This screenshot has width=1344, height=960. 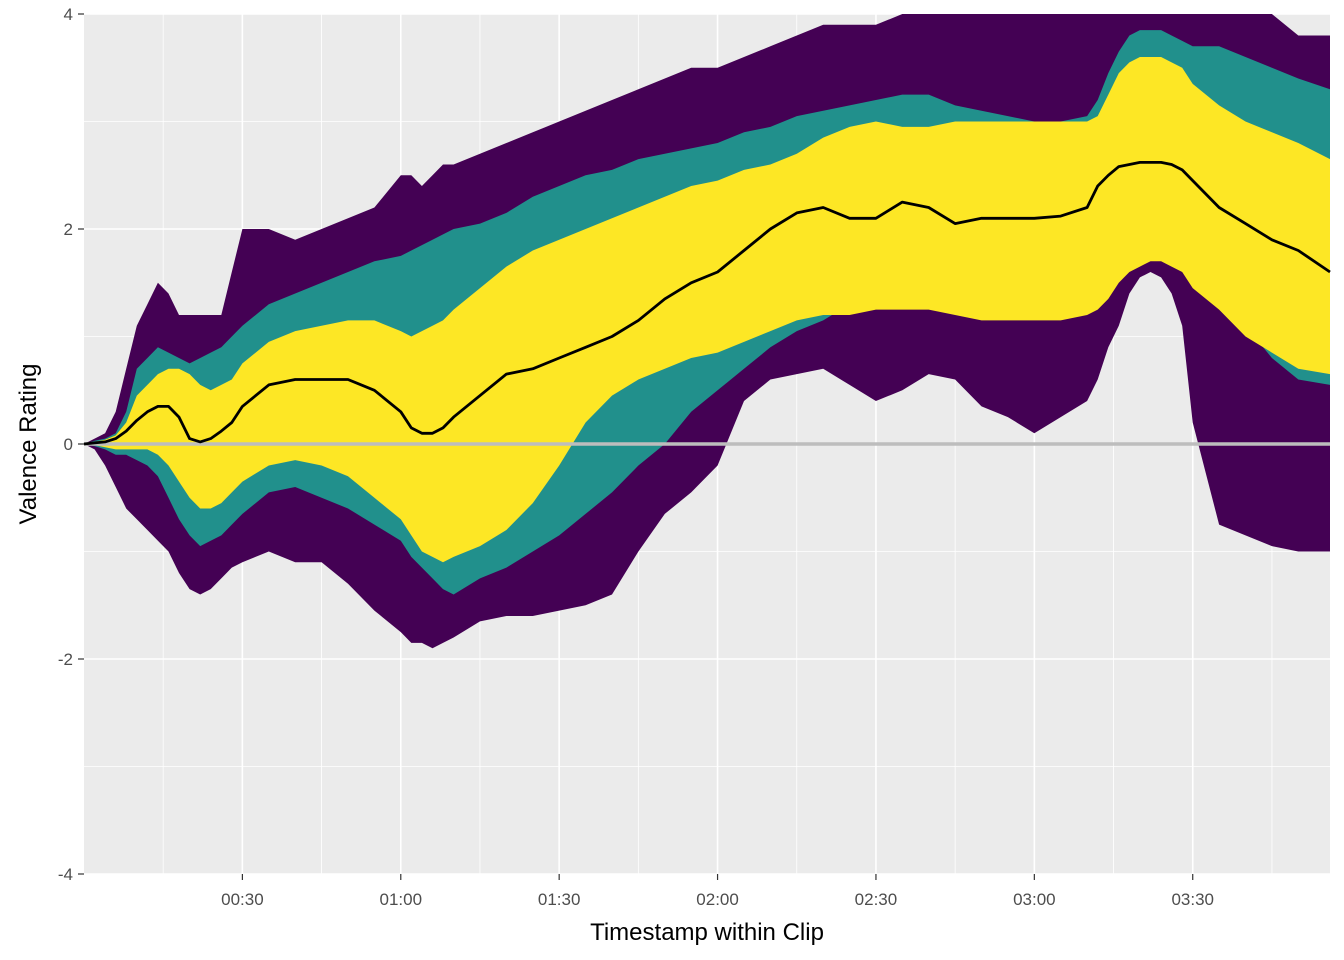 I want to click on x-tick-label: 02:00, so click(x=717, y=899).